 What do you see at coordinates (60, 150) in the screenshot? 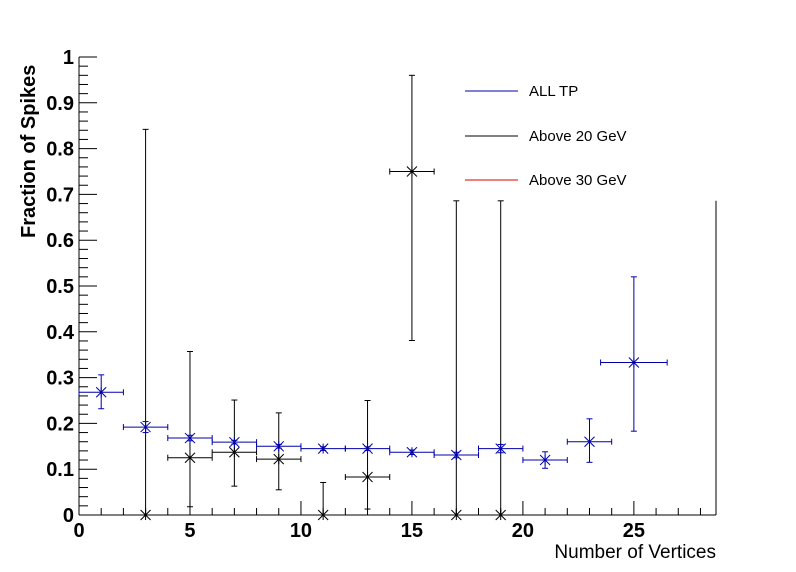
I see `y-tick-label: 0.8` at bounding box center [60, 150].